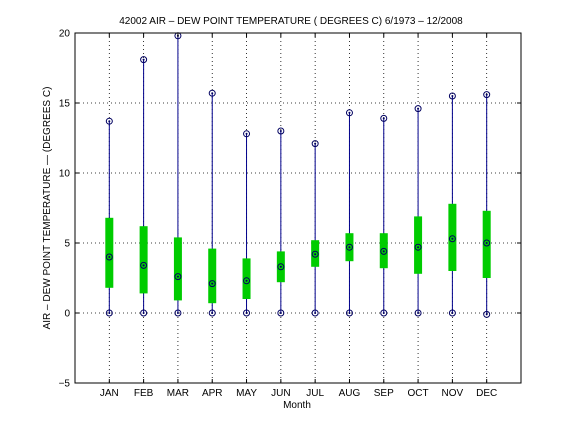  I want to click on x-tick-label: JUN, so click(280, 393).